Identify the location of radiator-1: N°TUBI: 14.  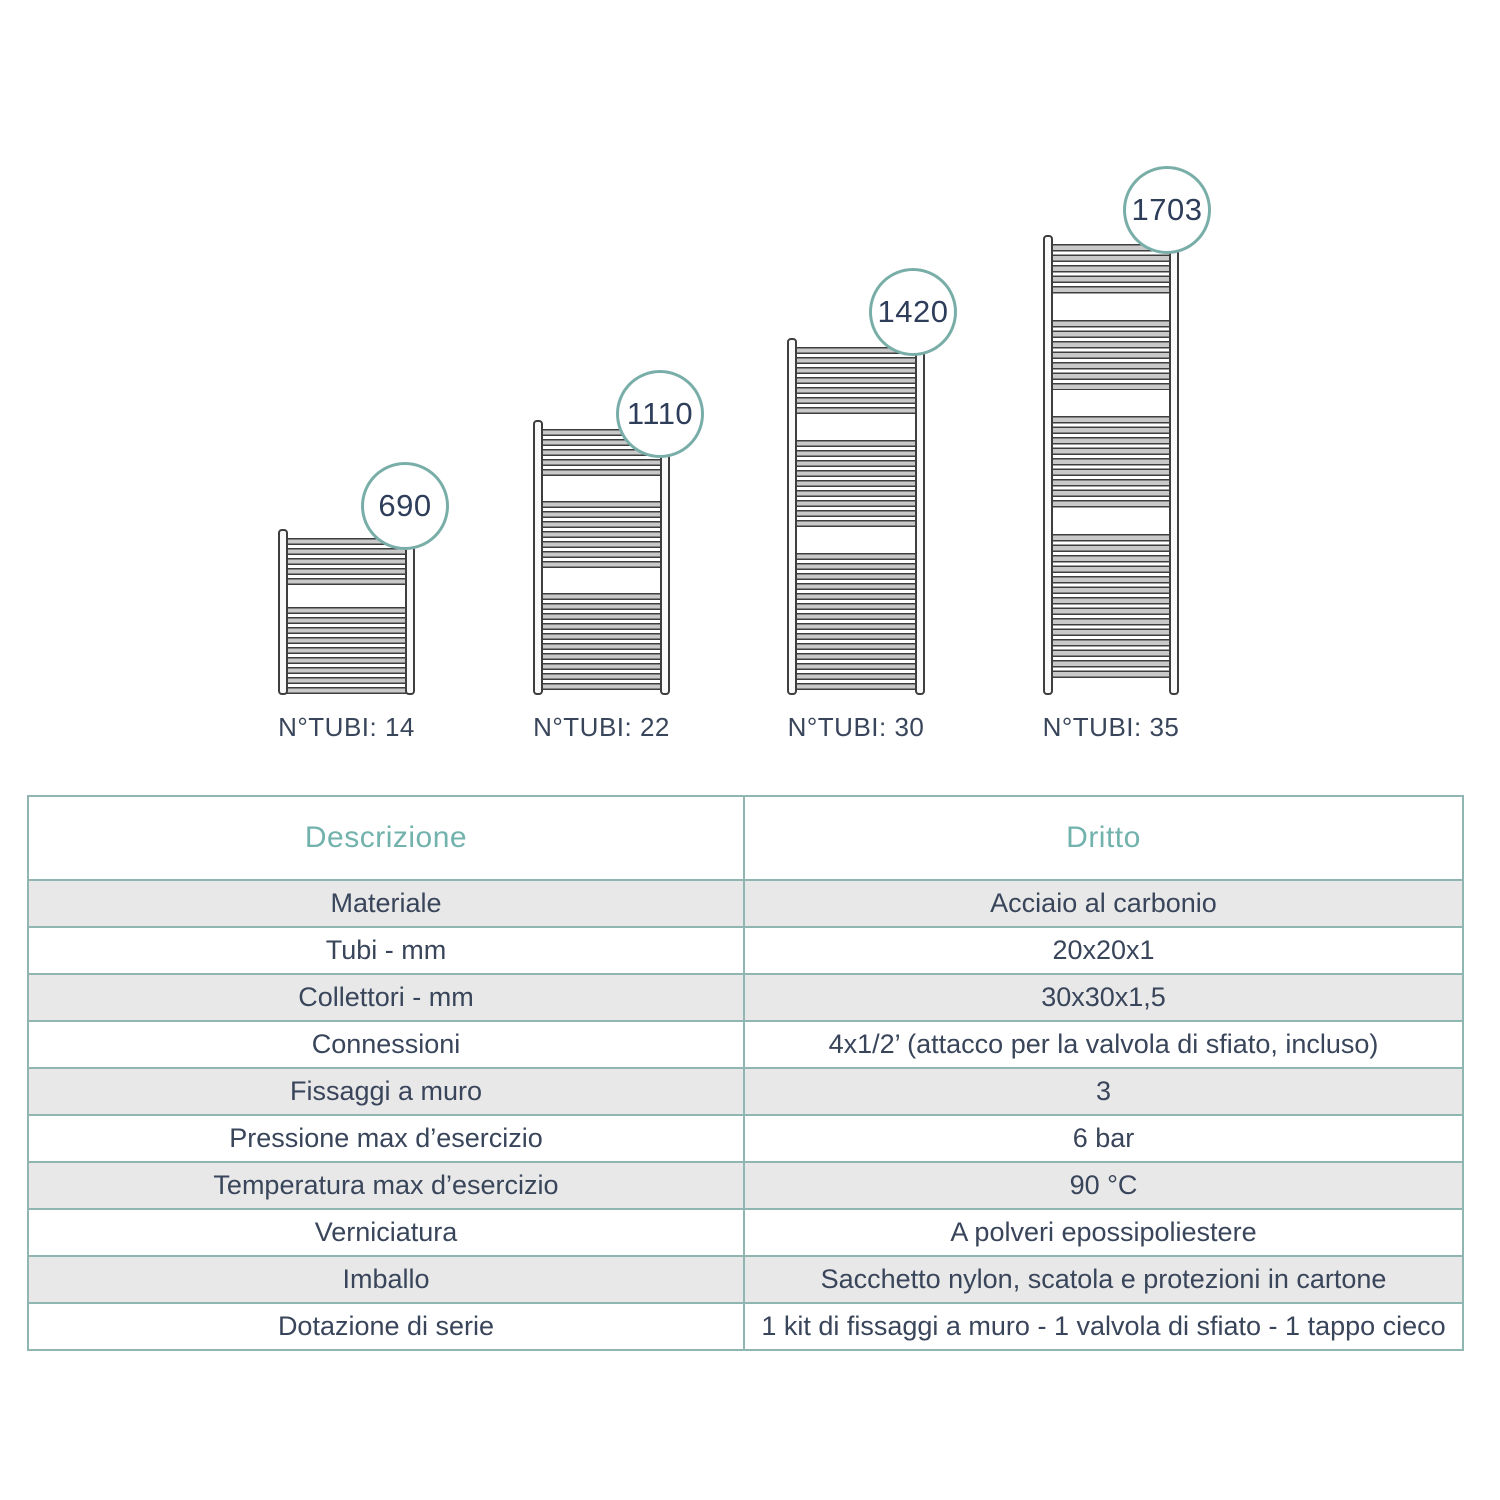
(346, 635).